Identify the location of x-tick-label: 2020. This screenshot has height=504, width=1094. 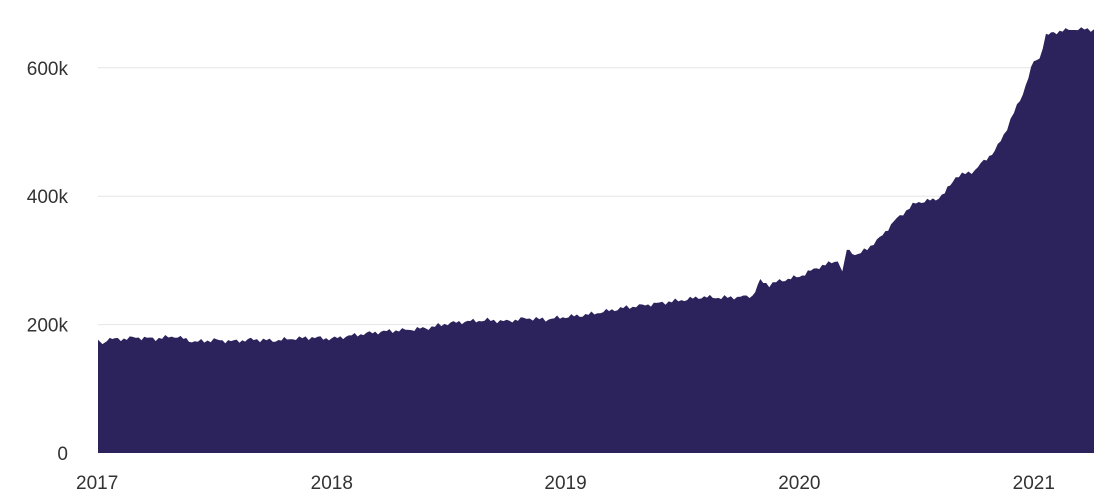
(799, 483).